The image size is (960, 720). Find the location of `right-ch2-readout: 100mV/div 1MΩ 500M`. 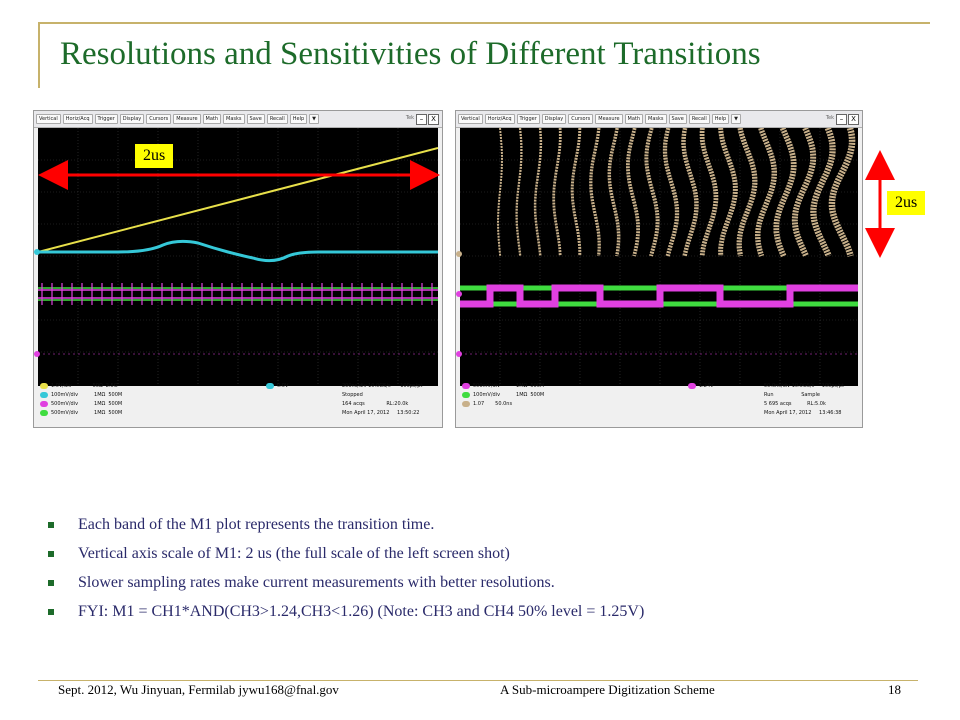

right-ch2-readout: 100mV/div 1MΩ 500M is located at coordinates (503, 395).